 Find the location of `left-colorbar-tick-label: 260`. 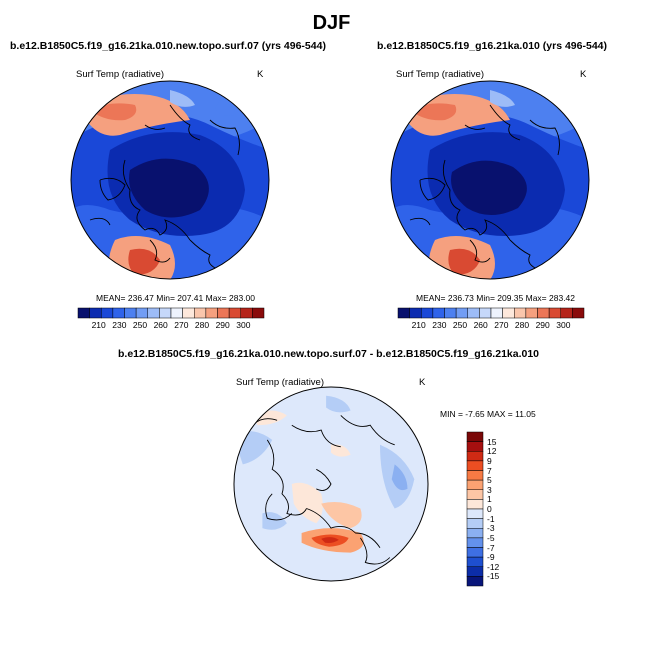

left-colorbar-tick-label: 260 is located at coordinates (160, 325).